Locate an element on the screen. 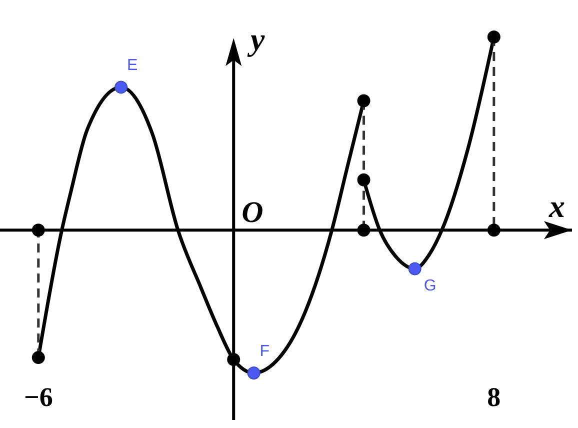 The image size is (578, 428). annotation: E is located at coordinates (132, 65).